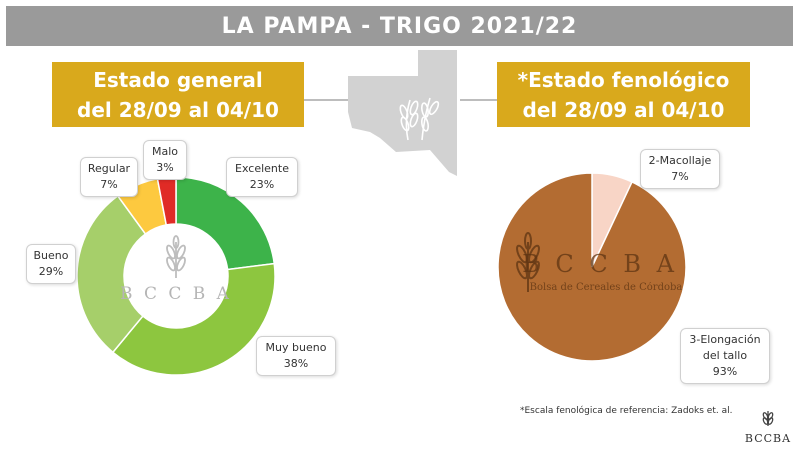  I want to click on bccba-watermark-text: B C C B A, so click(600, 264).